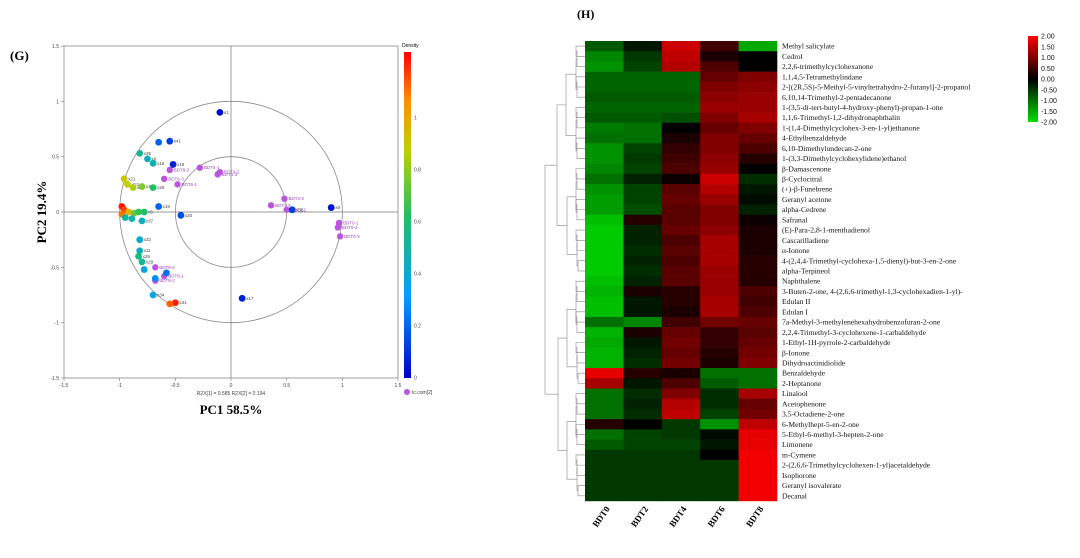  Describe the element at coordinates (150, 212) in the screenshot. I see `variable-label: x5` at that location.